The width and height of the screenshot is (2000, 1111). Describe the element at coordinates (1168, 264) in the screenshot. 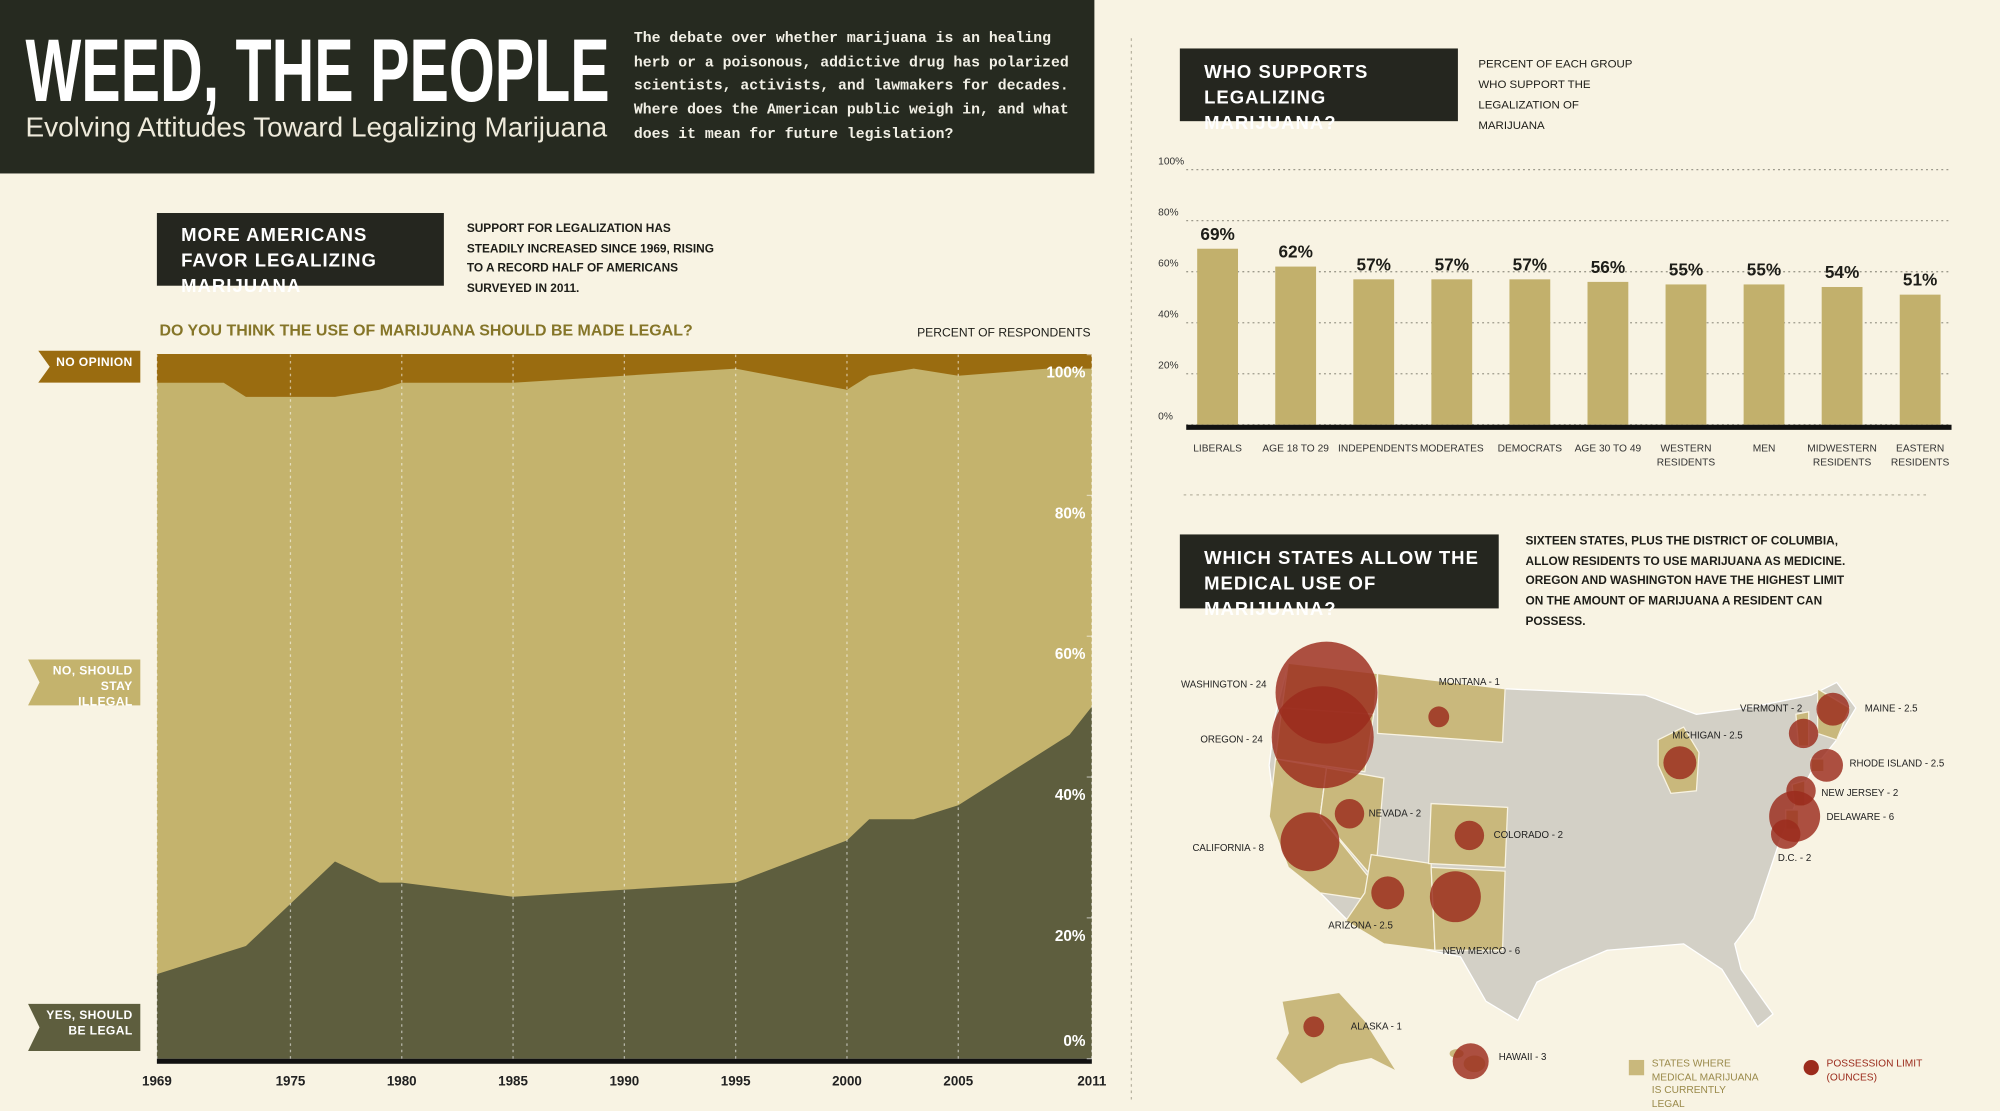

I see `y-tick-label: 60%` at that location.